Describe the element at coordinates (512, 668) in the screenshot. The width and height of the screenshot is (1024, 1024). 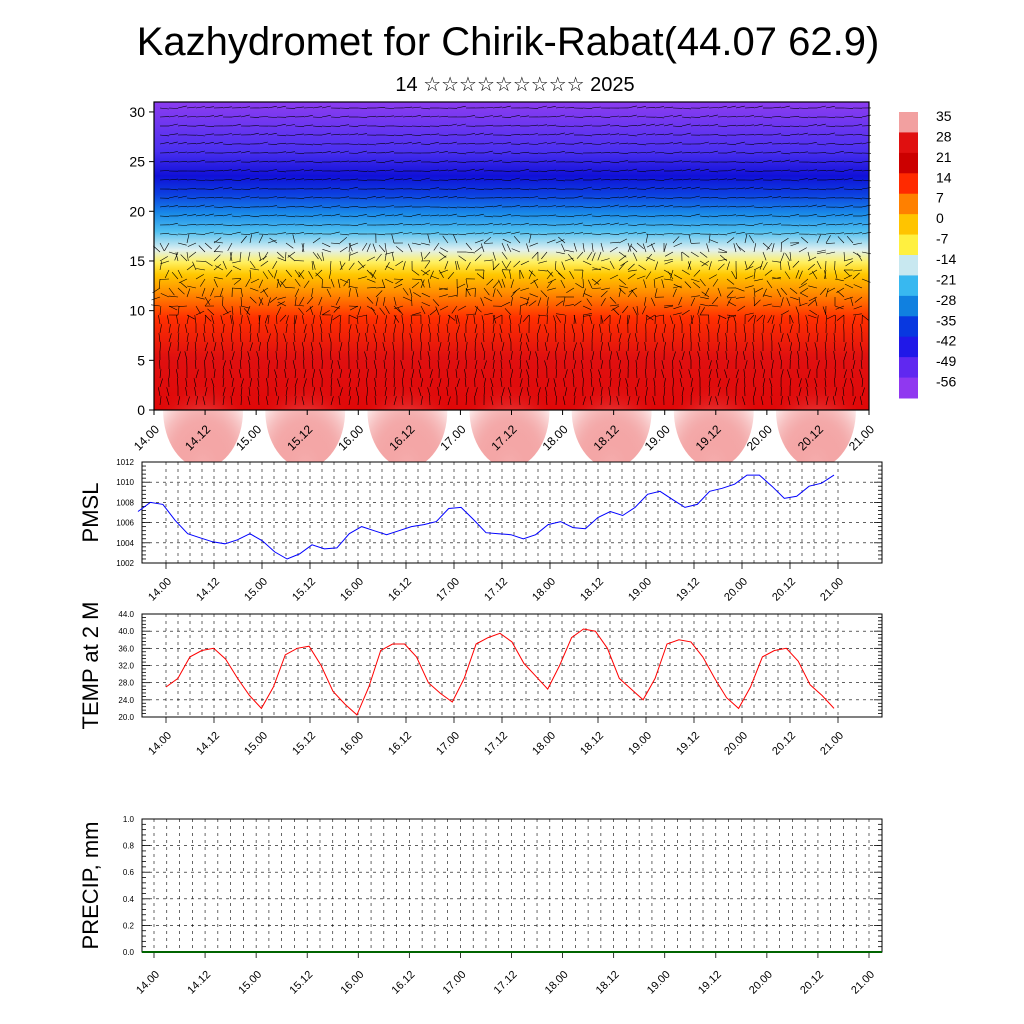
I see `ticks` at that location.